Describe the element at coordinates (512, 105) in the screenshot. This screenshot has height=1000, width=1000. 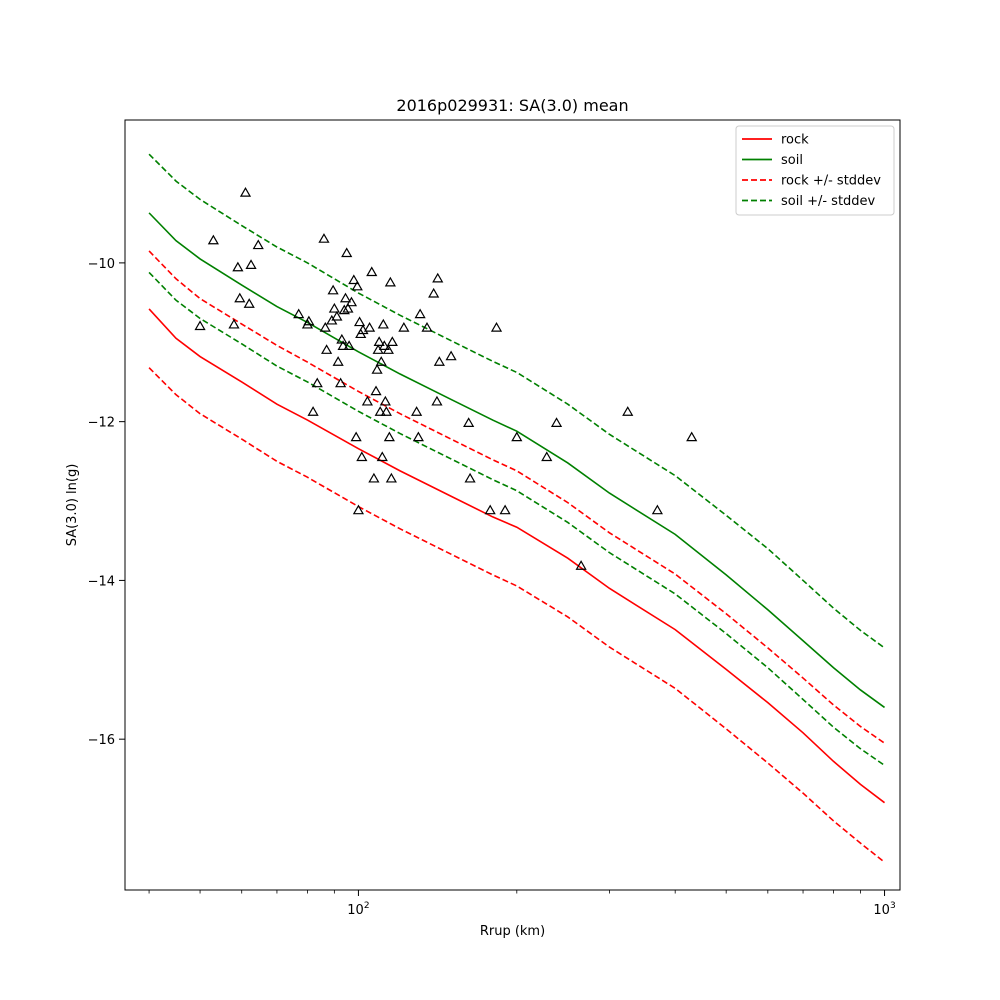
I see `chart-title: 2016p029931: SA(3.0) mean` at that location.